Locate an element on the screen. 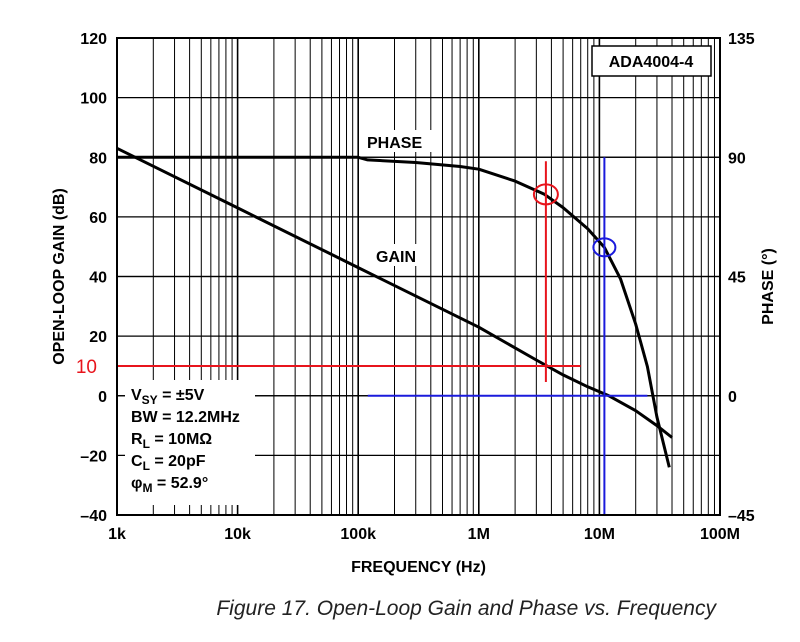 This screenshot has width=800, height=642. y-axis-right-label: PHASE (°) is located at coordinates (768, 286).